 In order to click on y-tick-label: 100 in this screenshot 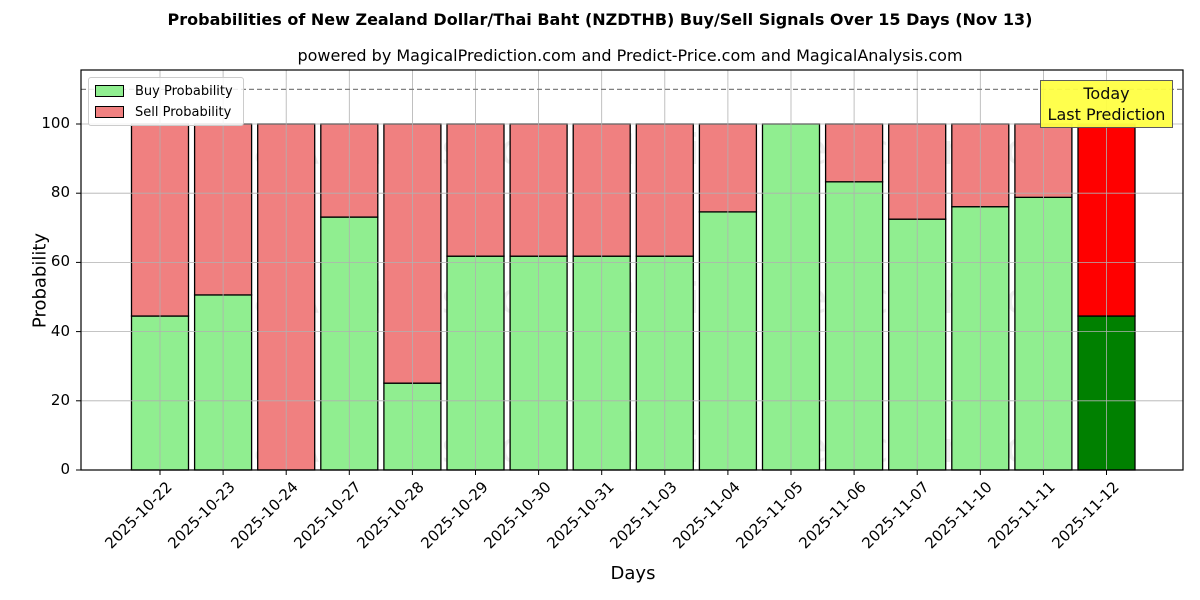, I will do `click(55, 123)`.